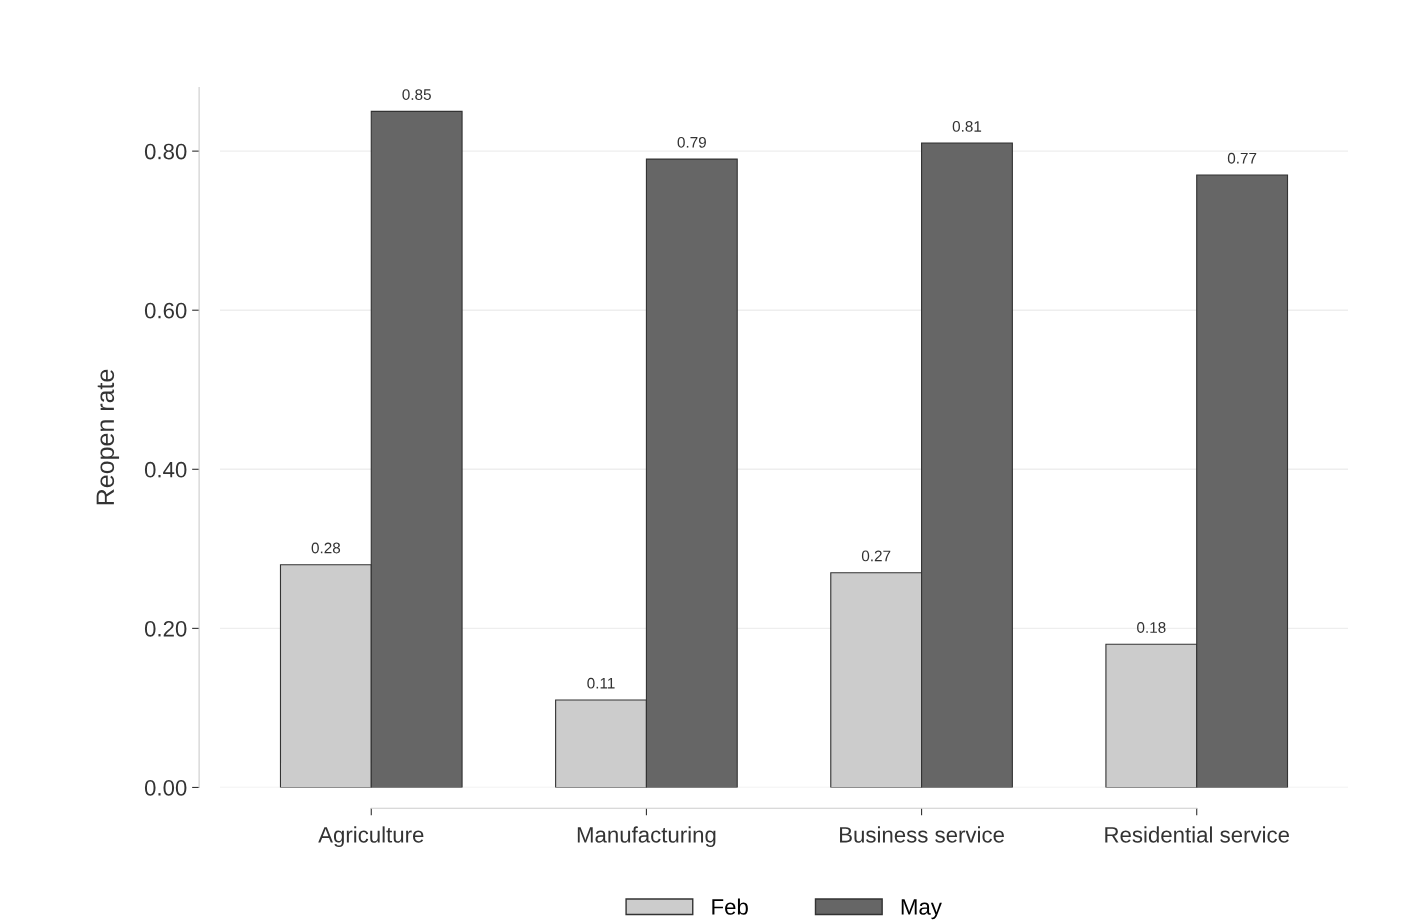 This screenshot has height=921, width=1419. Describe the element at coordinates (165, 628) in the screenshot. I see `y-tick-label: 0.20` at that location.